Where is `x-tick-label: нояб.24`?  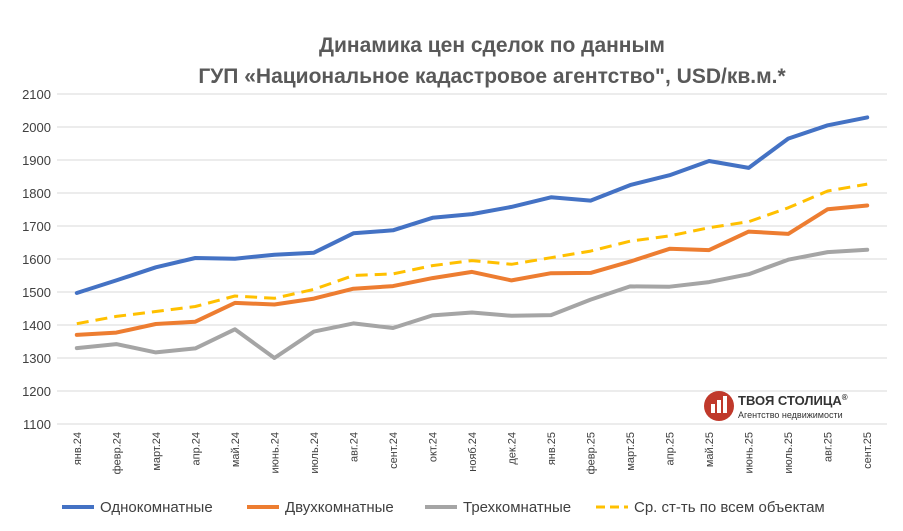
x-tick-label: нояб.24 is located at coordinates (473, 452).